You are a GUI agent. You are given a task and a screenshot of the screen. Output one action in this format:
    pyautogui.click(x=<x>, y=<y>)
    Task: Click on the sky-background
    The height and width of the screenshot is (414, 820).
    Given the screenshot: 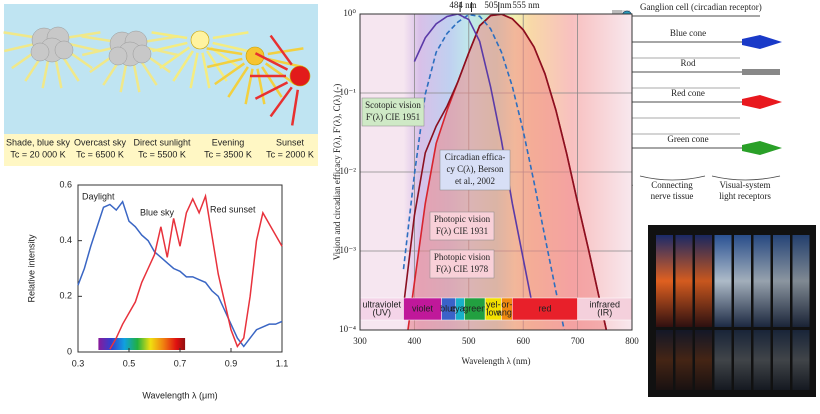 What is the action you would take?
    pyautogui.click(x=161, y=69)
    